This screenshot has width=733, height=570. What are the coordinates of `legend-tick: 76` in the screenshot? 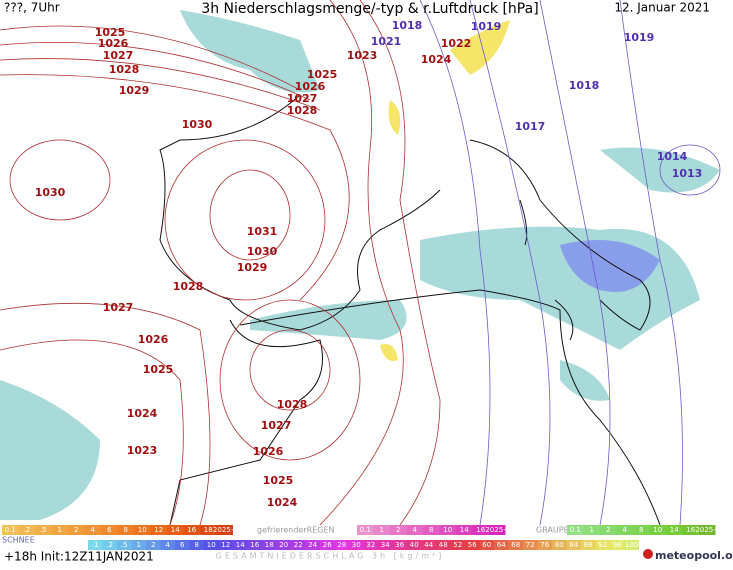 It's located at (544, 545).